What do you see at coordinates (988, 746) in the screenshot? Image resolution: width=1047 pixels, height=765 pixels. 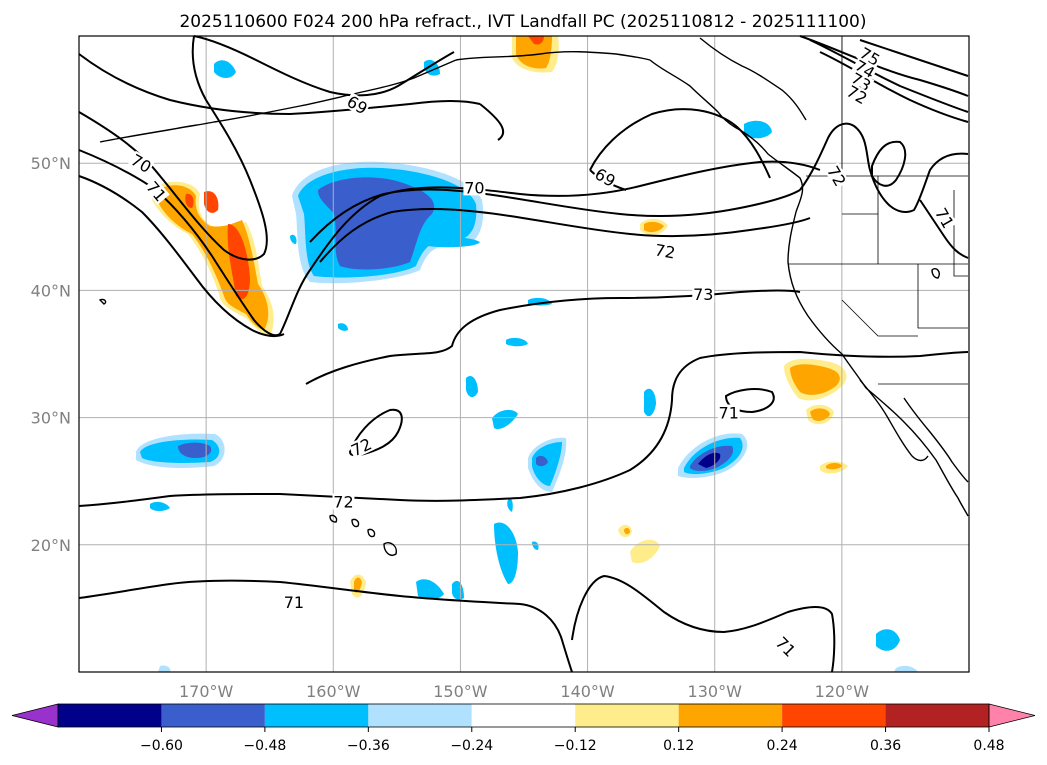 I see `colorbar-tick-label: 0.48` at bounding box center [988, 746].